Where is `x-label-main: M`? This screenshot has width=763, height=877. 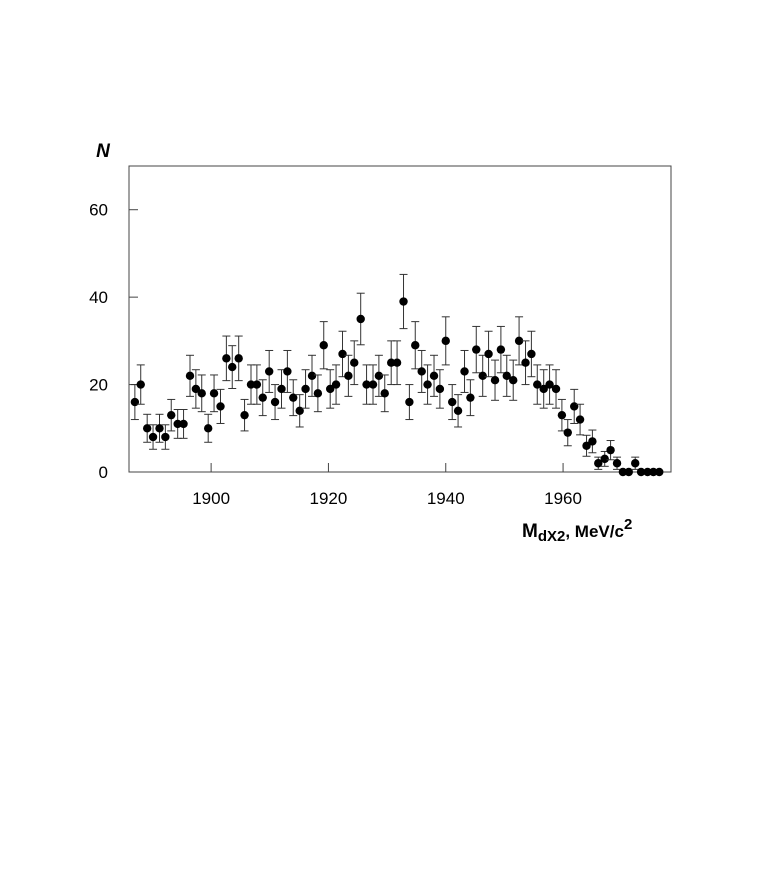 x-label-main: M is located at coordinates (530, 531).